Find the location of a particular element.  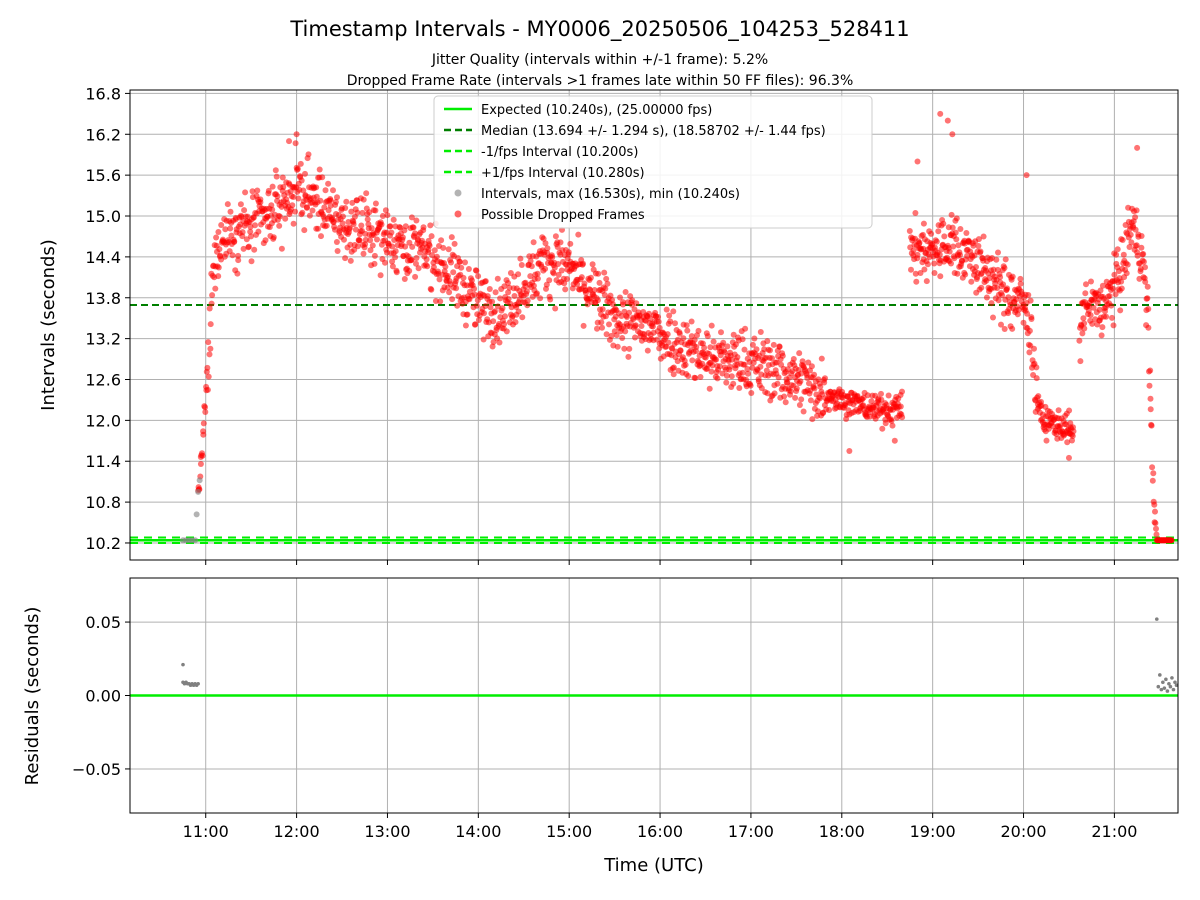

residuals-points is located at coordinates (680, 655).